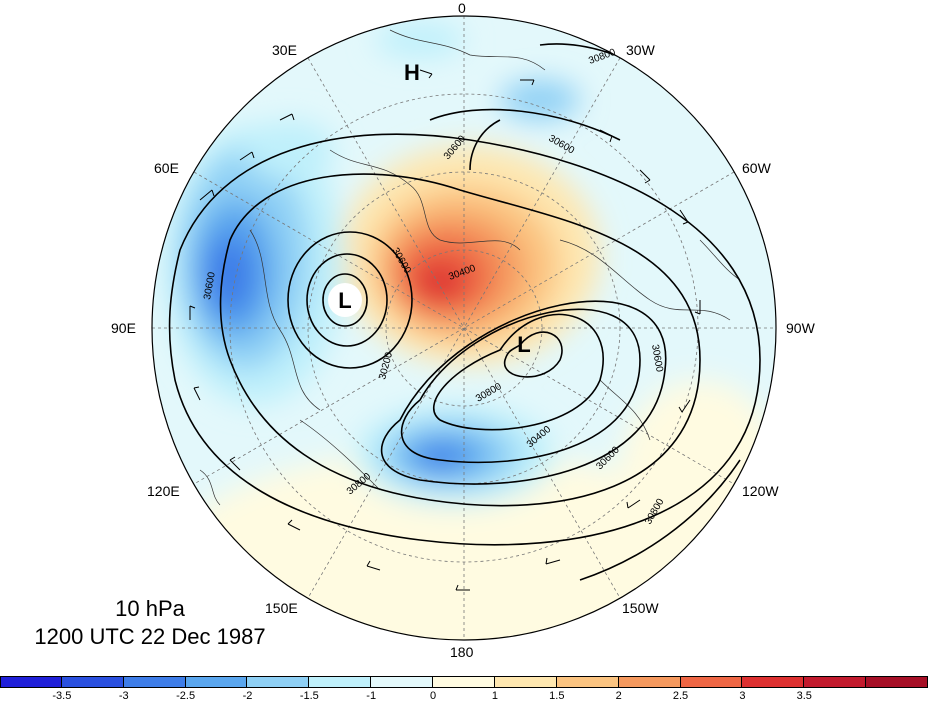 Image resolution: width=928 pixels, height=702 pixels. What do you see at coordinates (760, 491) in the screenshot?
I see `longitude-label-120w: 120W` at bounding box center [760, 491].